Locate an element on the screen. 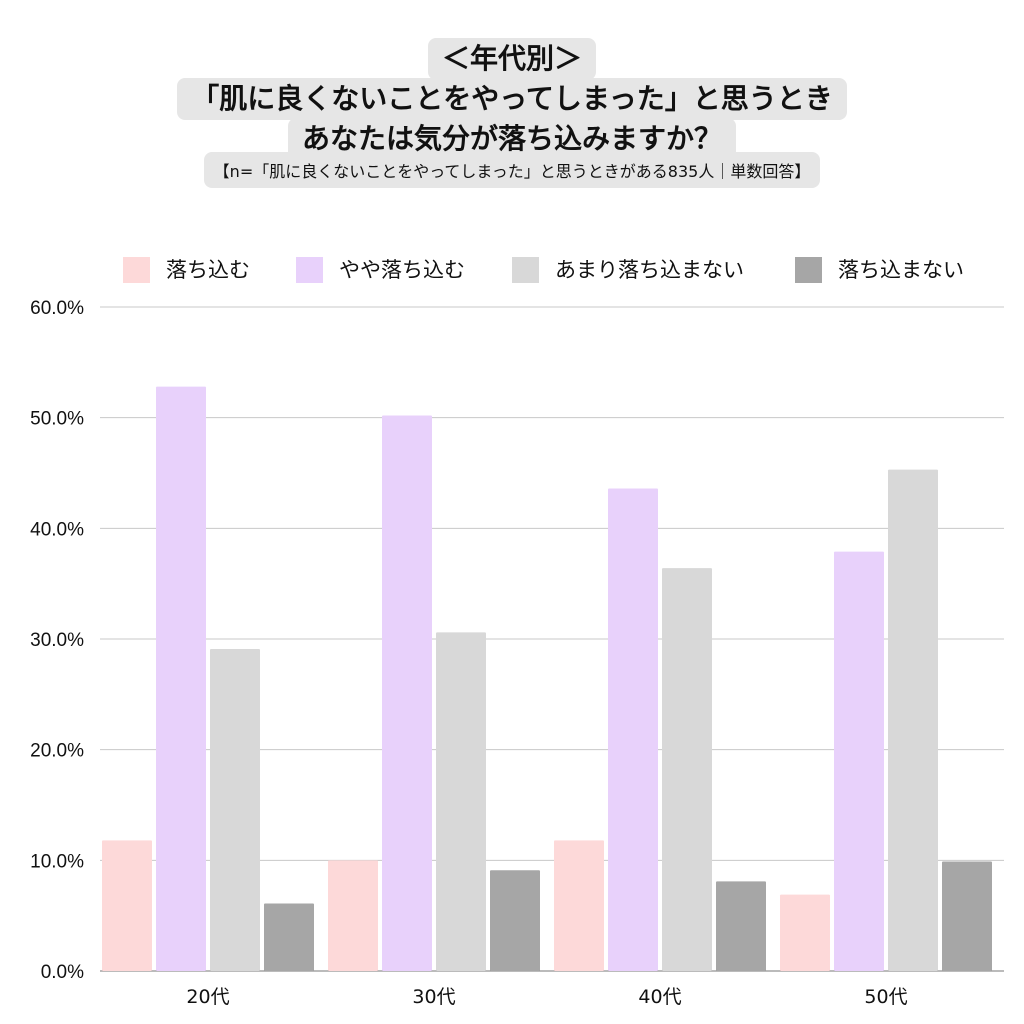 This screenshot has height=1024, width=1024. y-axis-labels: 0.0% 10.0% 20.0% 30.0% 40.0% 50.0% 60.0% is located at coordinates (57, 640).